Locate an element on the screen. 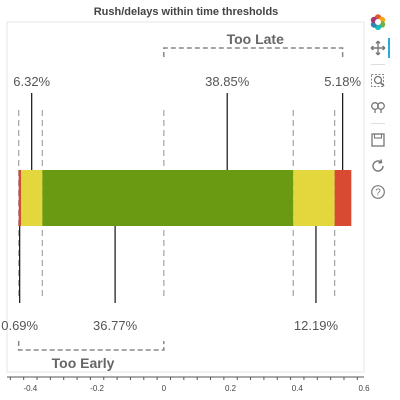 The height and width of the screenshot is (400, 400). x-tick-label: 0.6 is located at coordinates (364, 388).